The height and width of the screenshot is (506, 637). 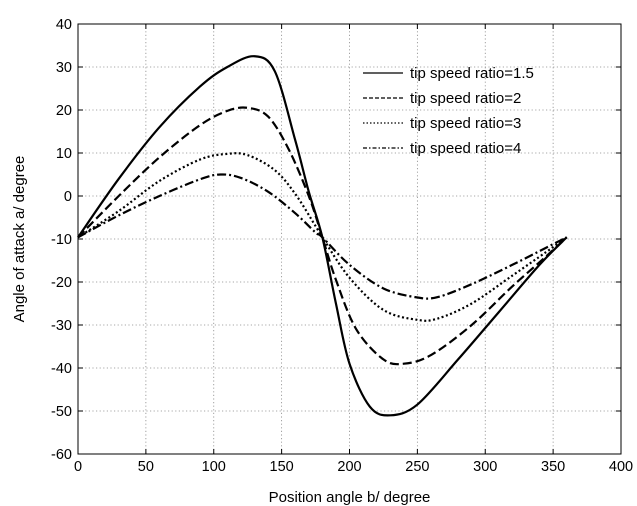 I want to click on legend-label-2: tip speed ratio=2, so click(x=465, y=98).